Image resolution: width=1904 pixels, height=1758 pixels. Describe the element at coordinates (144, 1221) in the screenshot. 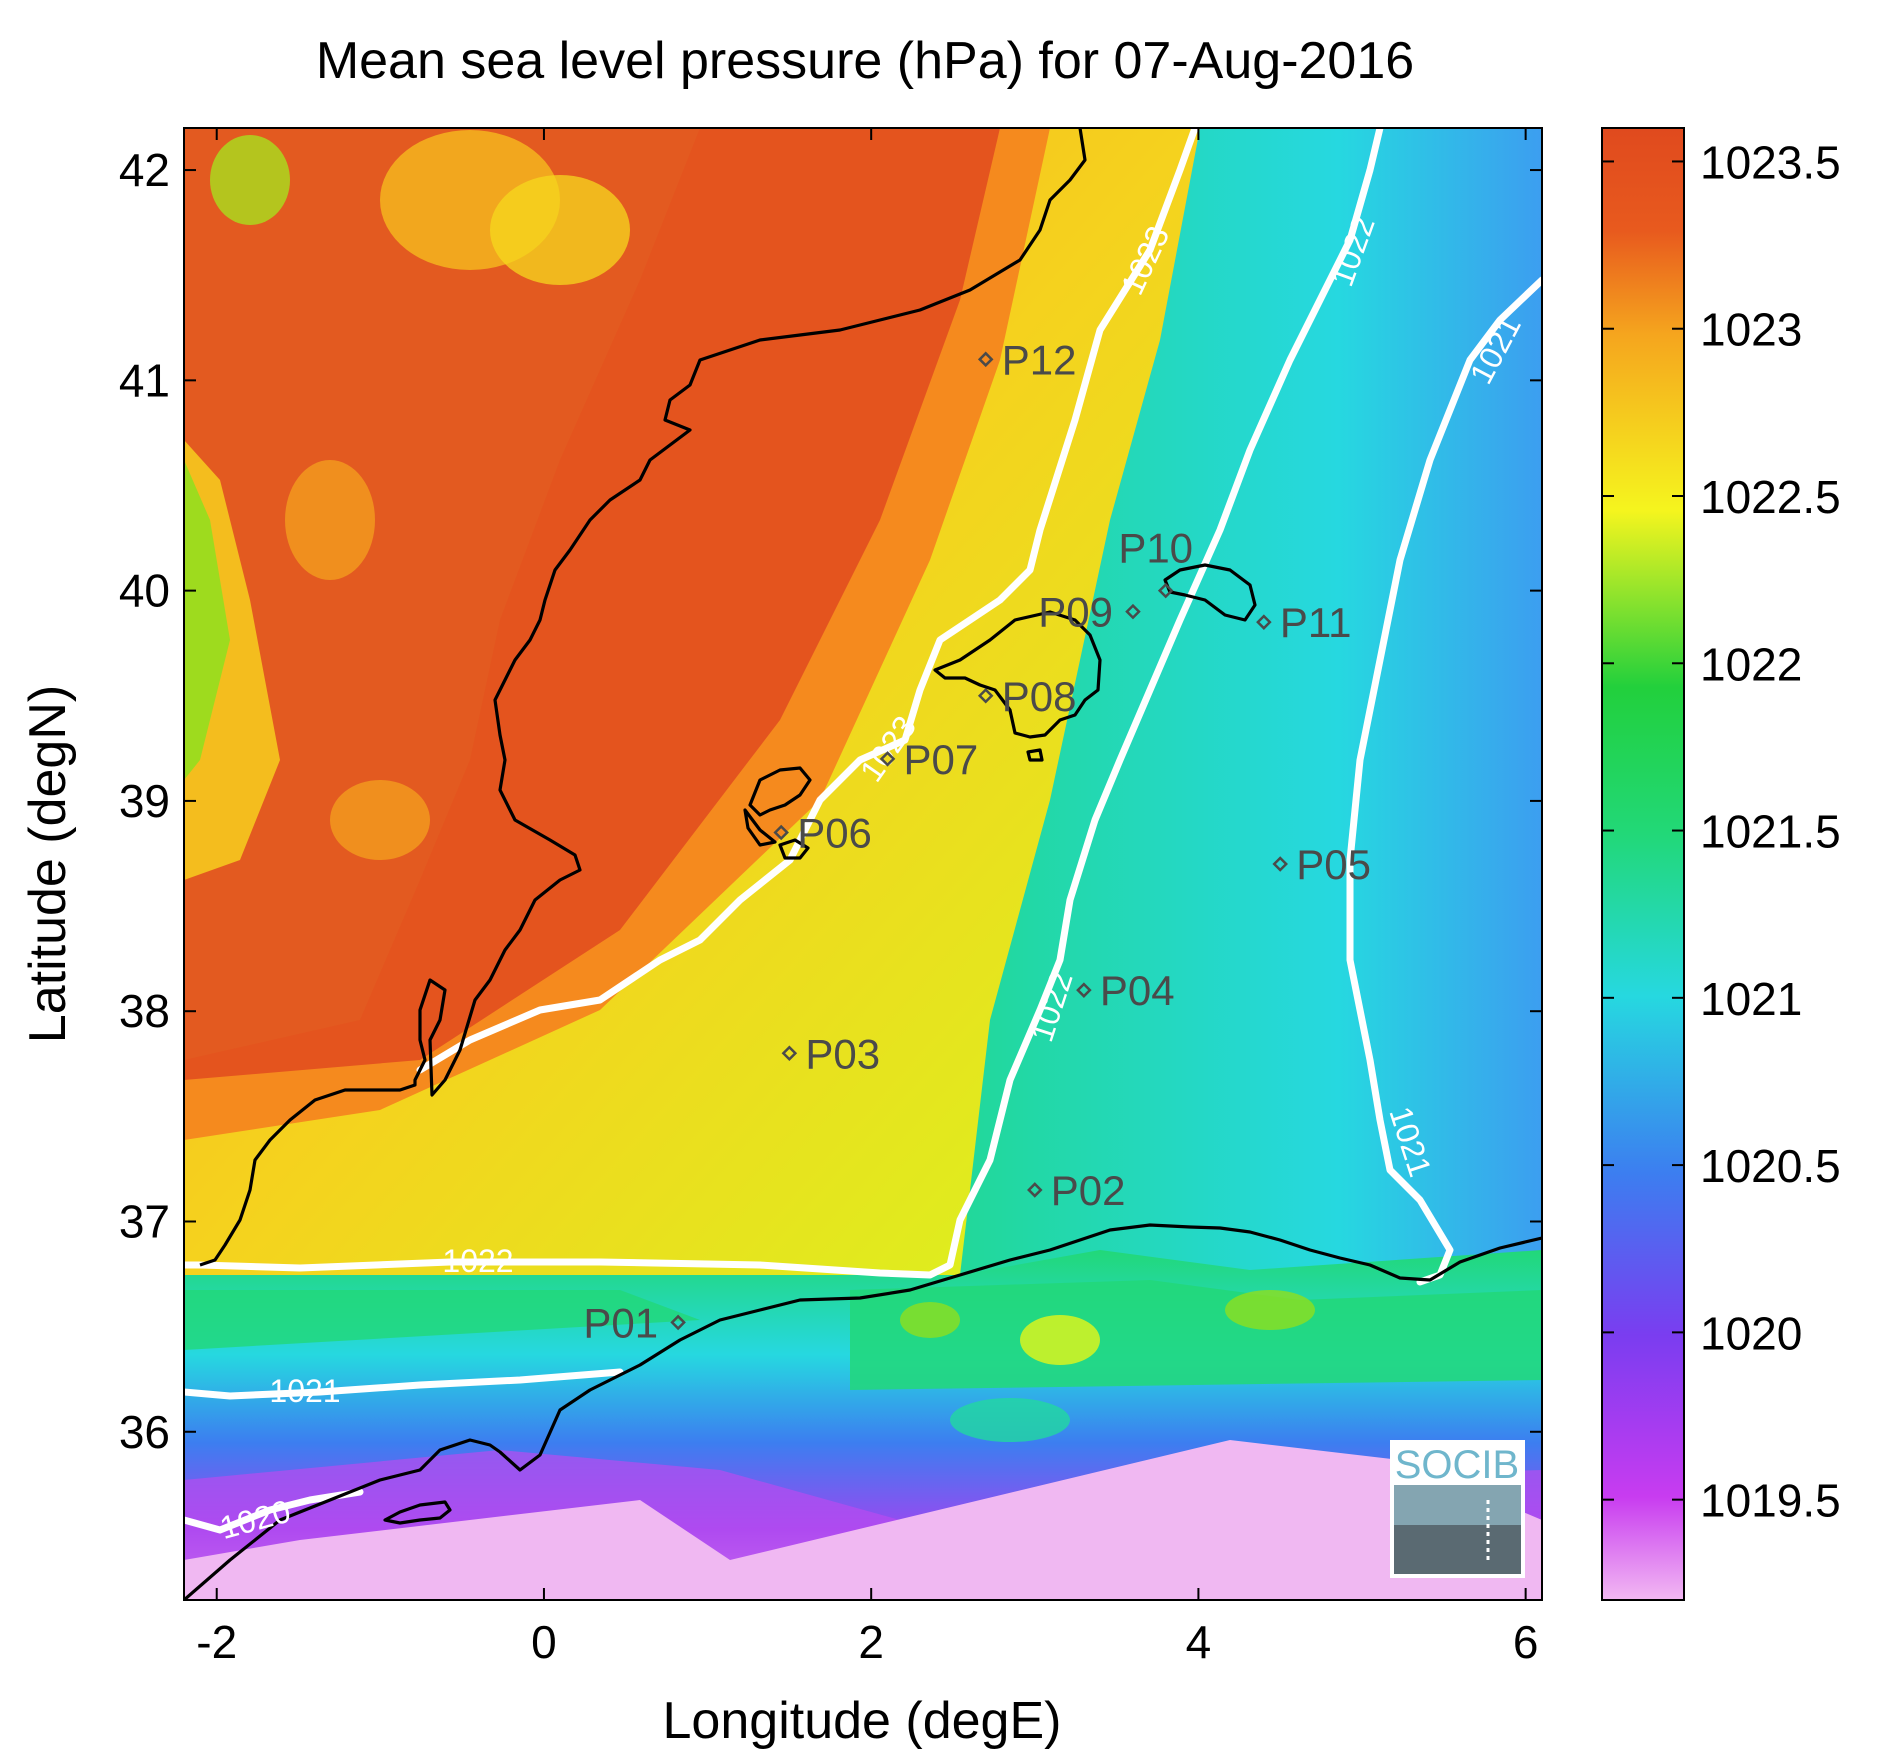

I see `y-tick-label: 37` at that location.